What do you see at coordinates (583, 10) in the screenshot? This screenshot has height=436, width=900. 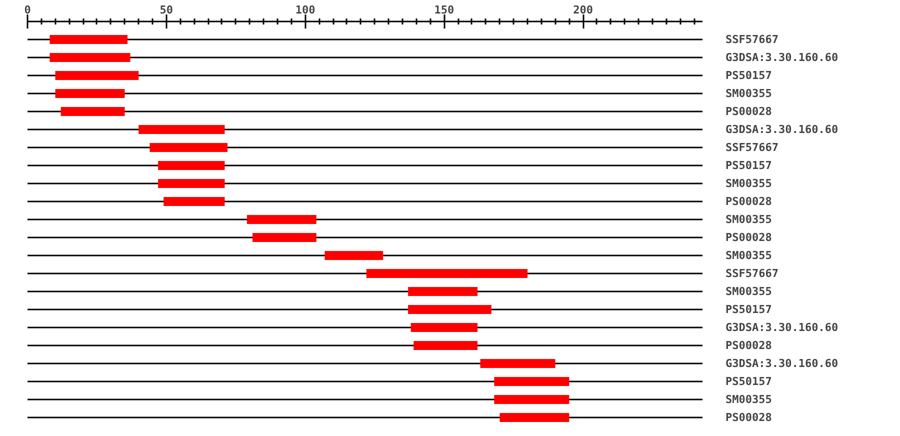 I see `x-tick-label: 200` at bounding box center [583, 10].